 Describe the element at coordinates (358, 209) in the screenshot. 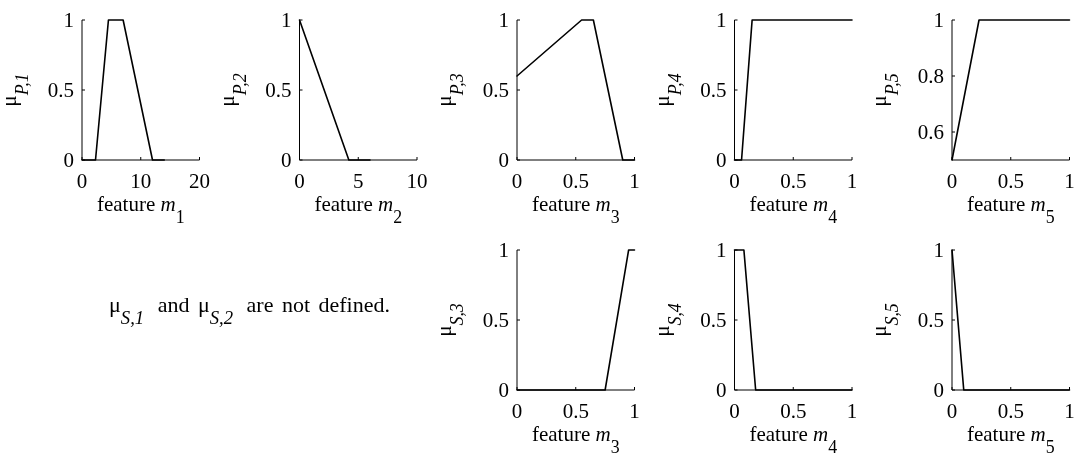

I see `x-axis-title: feature m$_{2}$` at that location.